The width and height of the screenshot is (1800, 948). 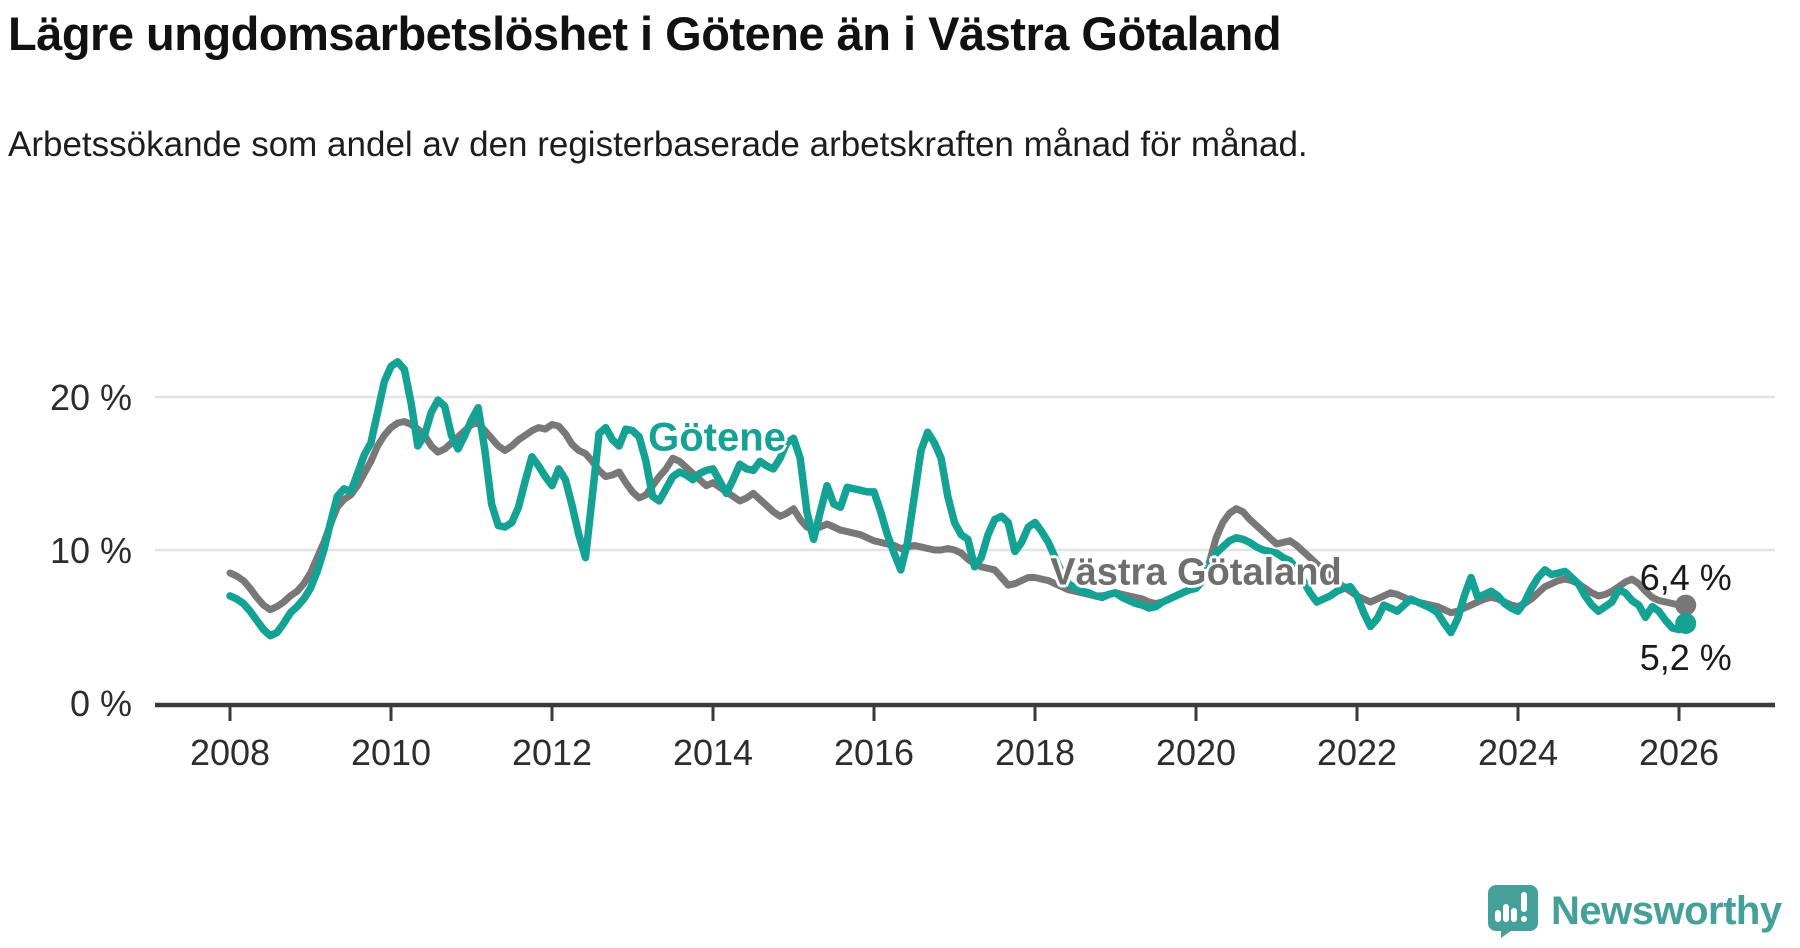 I want to click on end-dot-gotene, so click(x=1686, y=623).